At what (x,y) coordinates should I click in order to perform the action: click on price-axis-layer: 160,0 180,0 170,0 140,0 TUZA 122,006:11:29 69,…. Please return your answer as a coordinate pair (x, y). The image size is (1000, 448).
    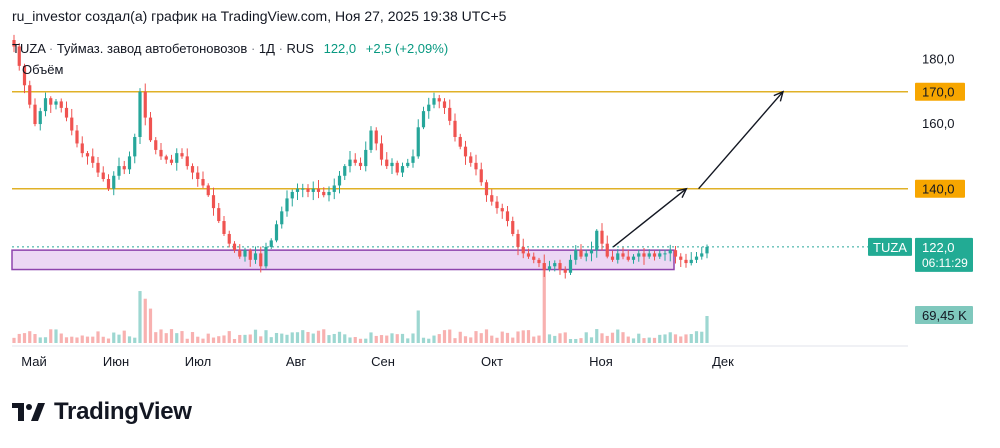
    Looking at the image, I should click on (920, 187).